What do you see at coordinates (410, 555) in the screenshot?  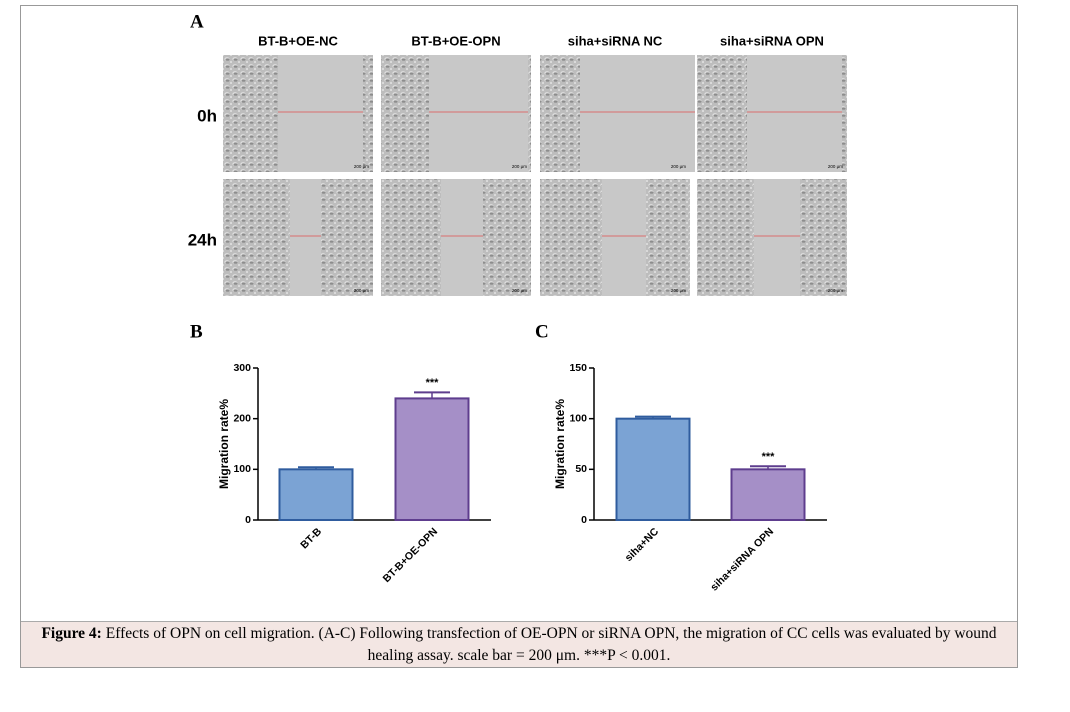 I see `x-tick-label: BT-B+OE-OPN` at bounding box center [410, 555].